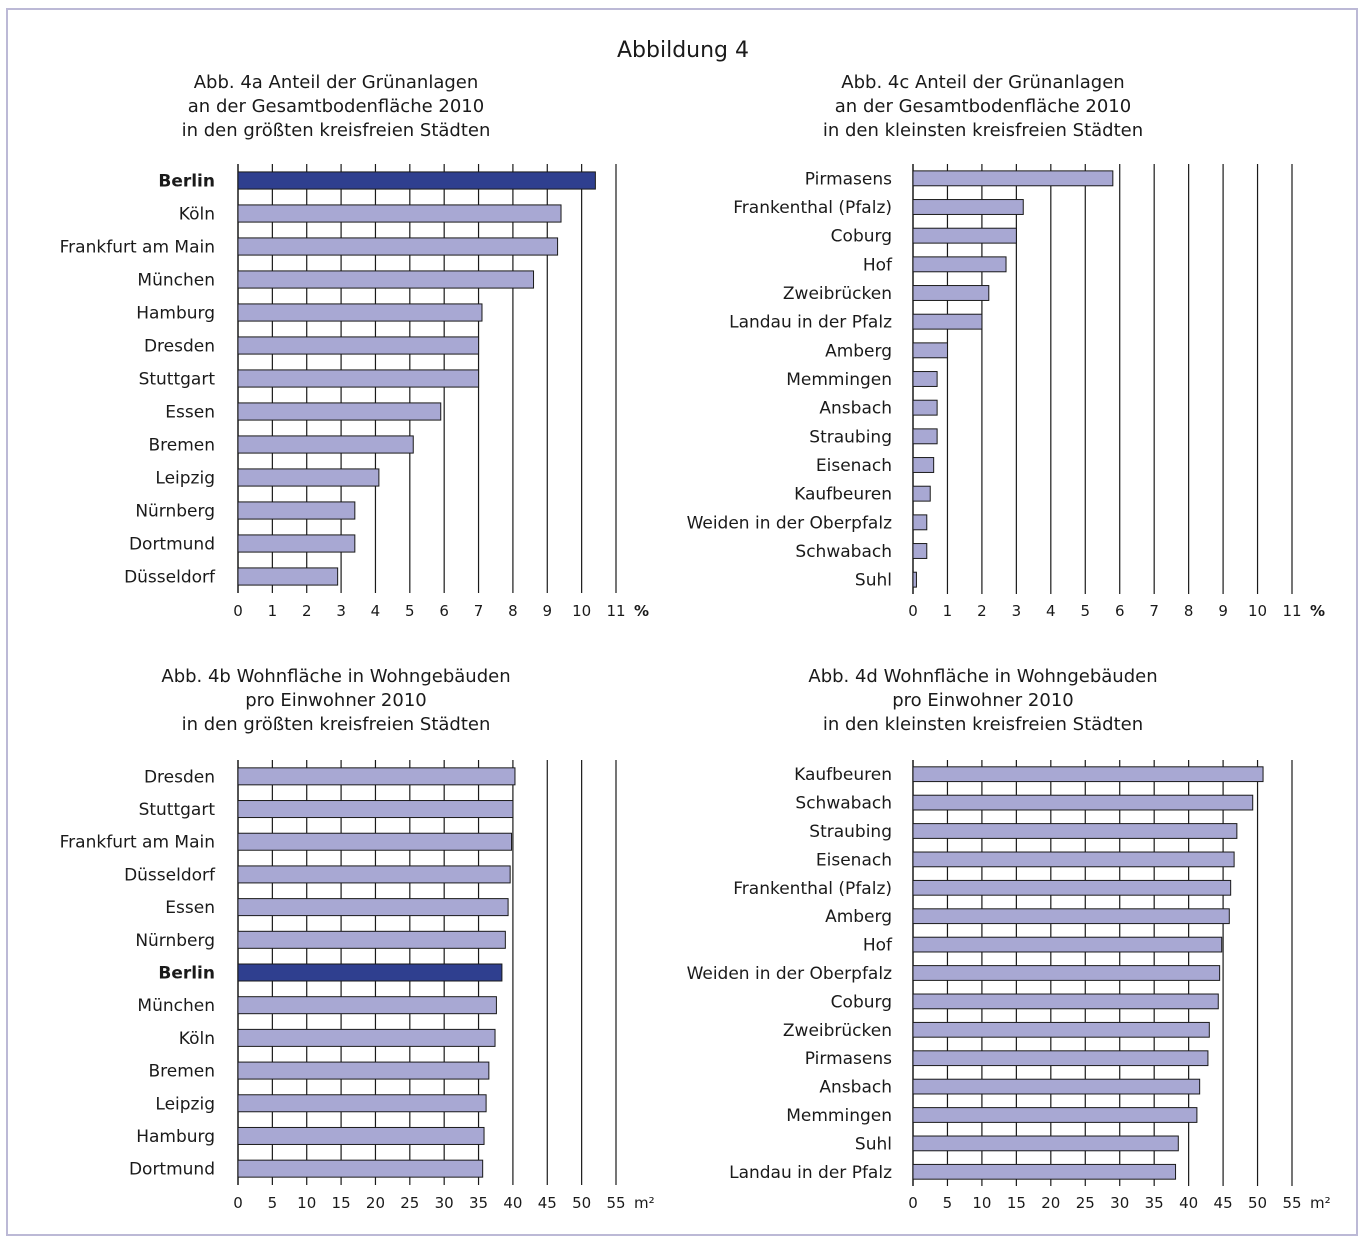  Describe the element at coordinates (1050, 1203) in the screenshot. I see `chart-4d-tick-label: 20` at that location.